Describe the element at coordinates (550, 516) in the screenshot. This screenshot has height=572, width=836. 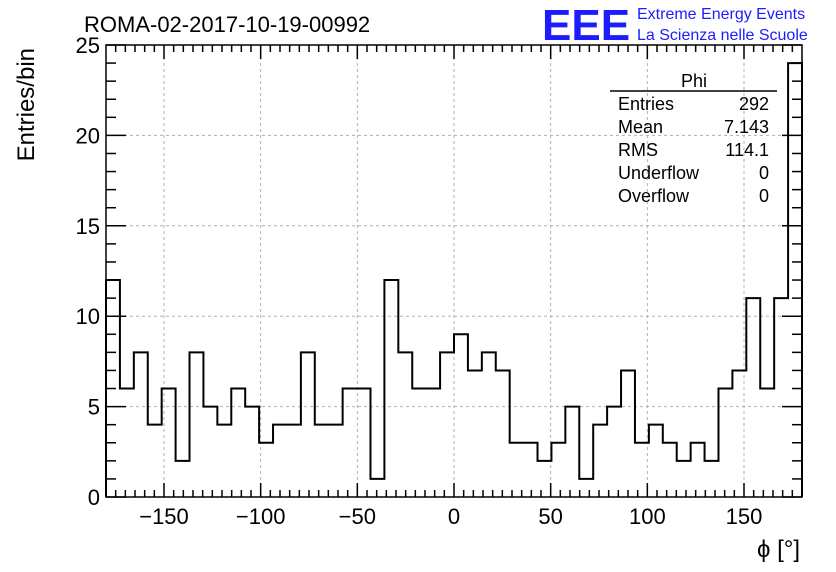
I see `x-tick-label: 50` at that location.